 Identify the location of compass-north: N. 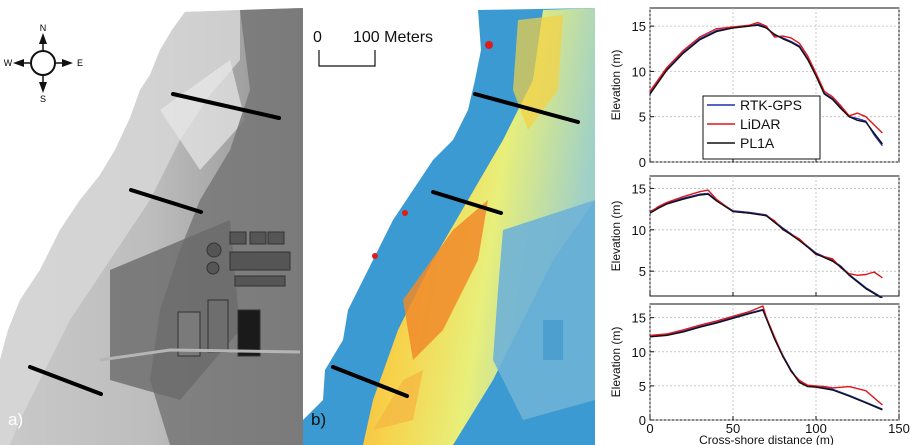
(43, 28).